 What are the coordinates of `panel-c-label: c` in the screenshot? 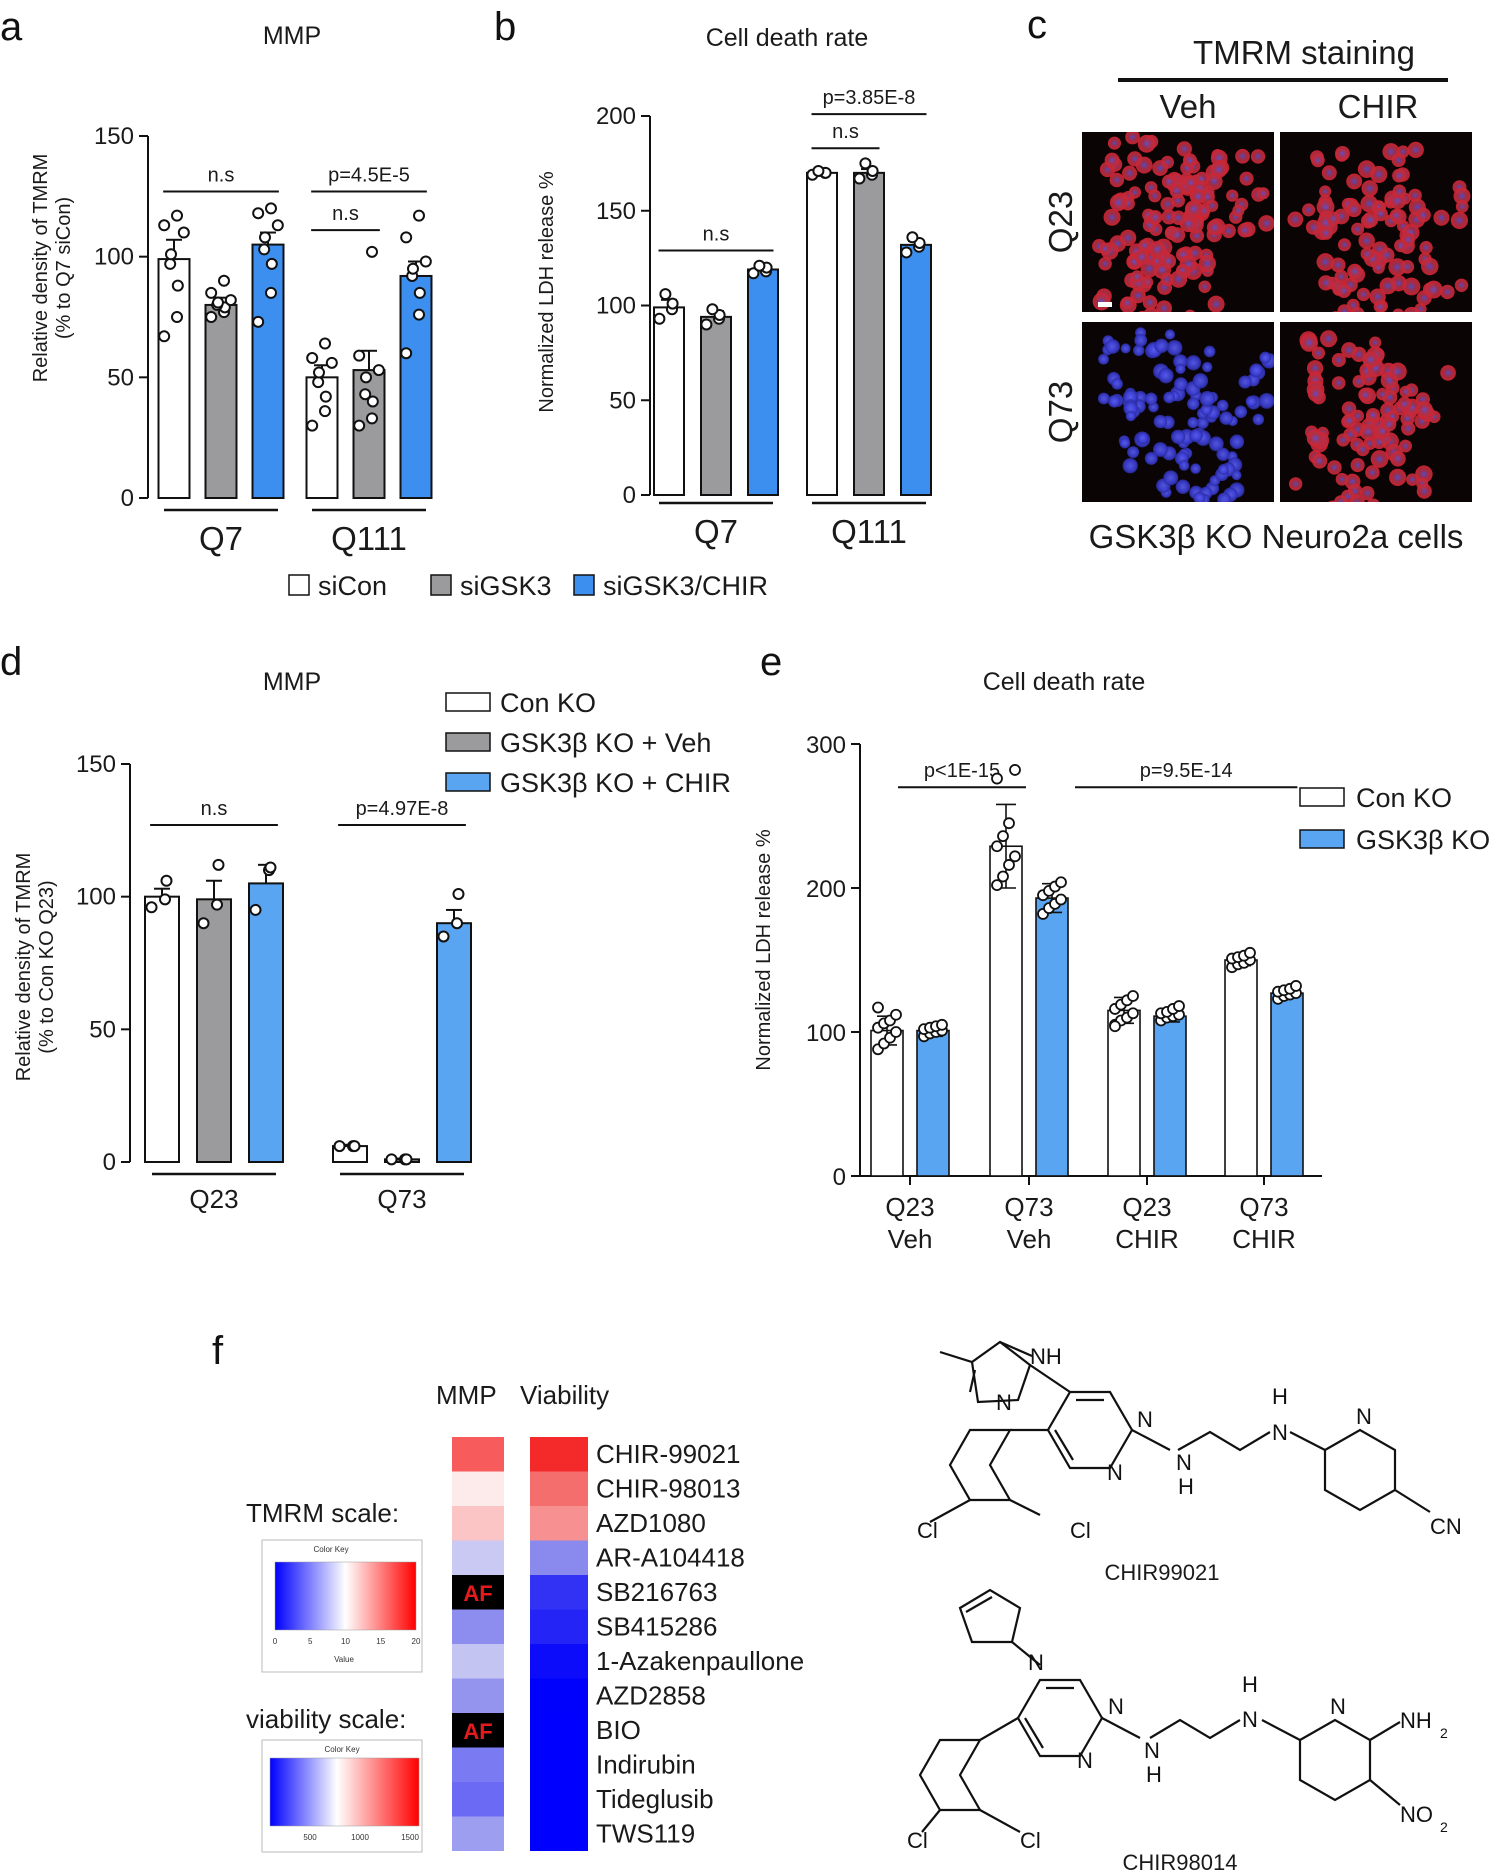 It's located at (1037, 25).